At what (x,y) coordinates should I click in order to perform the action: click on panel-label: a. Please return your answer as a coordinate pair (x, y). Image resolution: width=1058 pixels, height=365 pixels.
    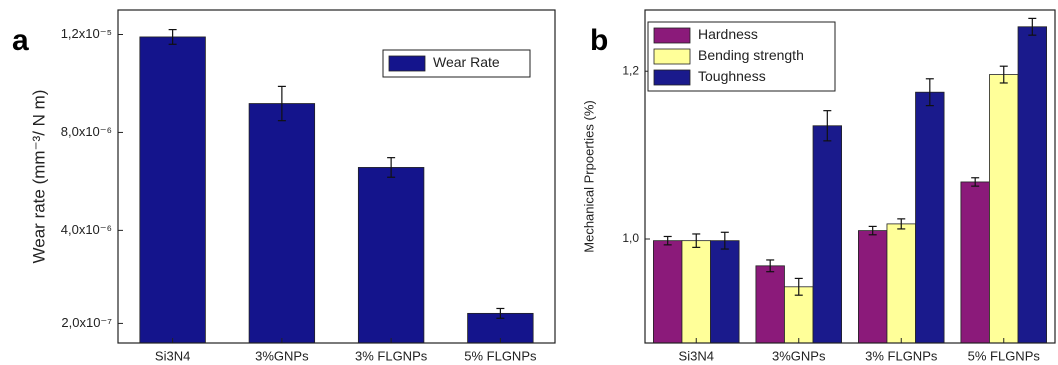
    Looking at the image, I should click on (20, 40).